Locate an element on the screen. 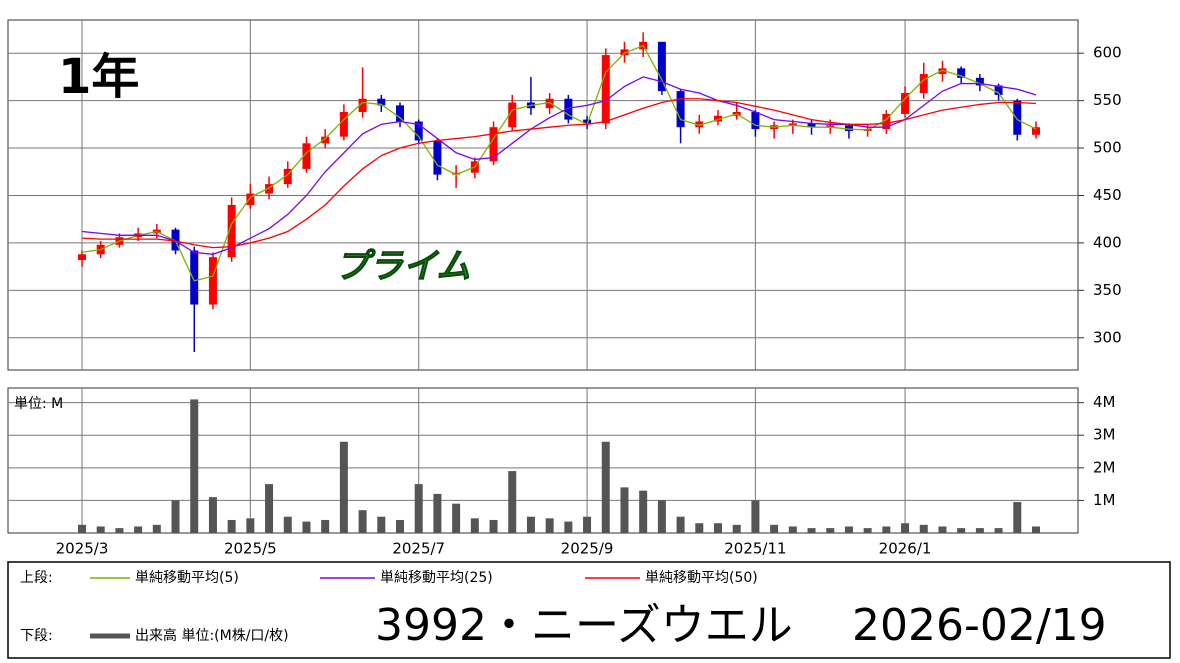  x-tick-label: 2025/3 is located at coordinates (82, 549).